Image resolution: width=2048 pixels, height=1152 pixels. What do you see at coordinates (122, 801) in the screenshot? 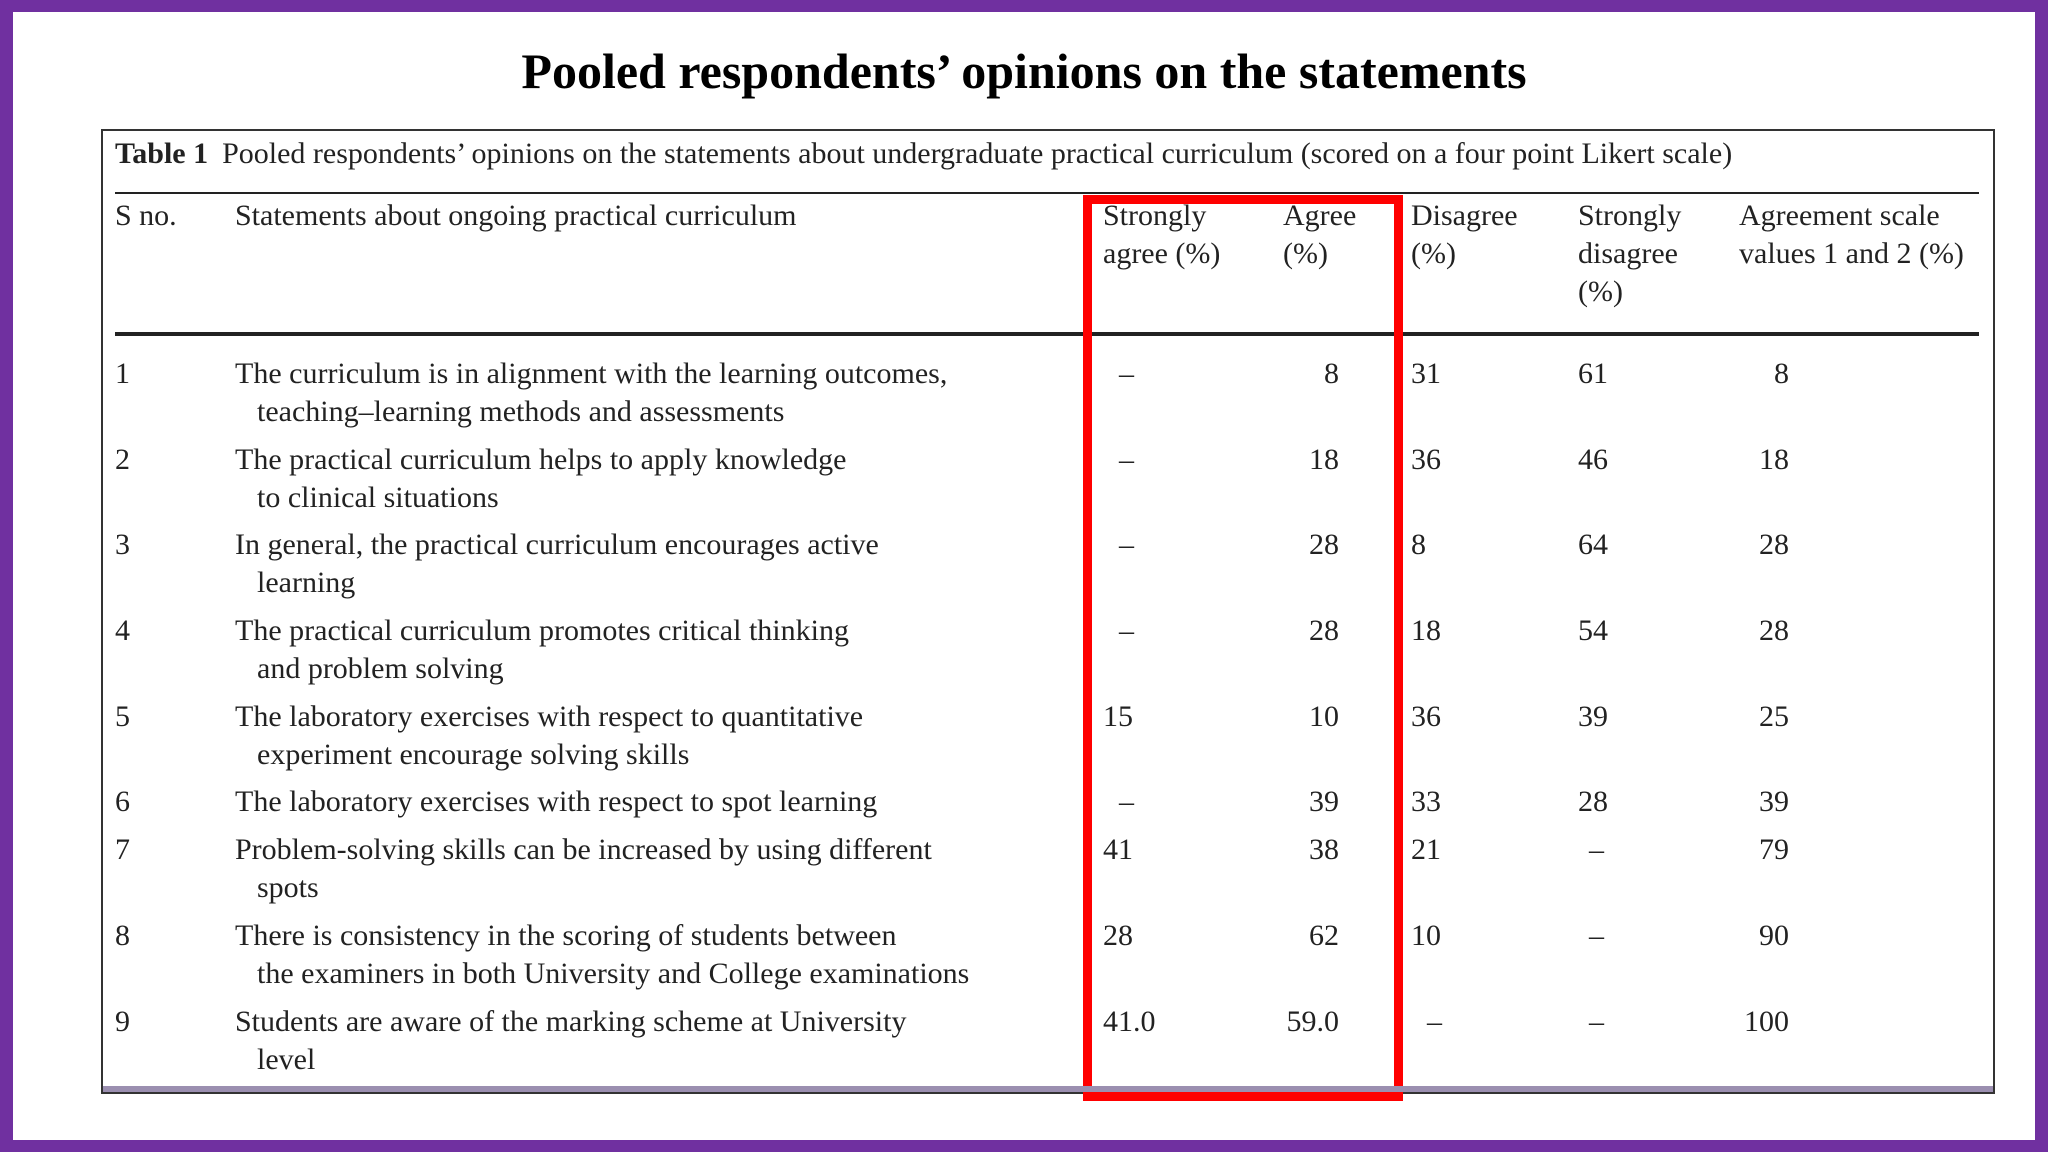
I see `cell-col-sno: 6` at bounding box center [122, 801].